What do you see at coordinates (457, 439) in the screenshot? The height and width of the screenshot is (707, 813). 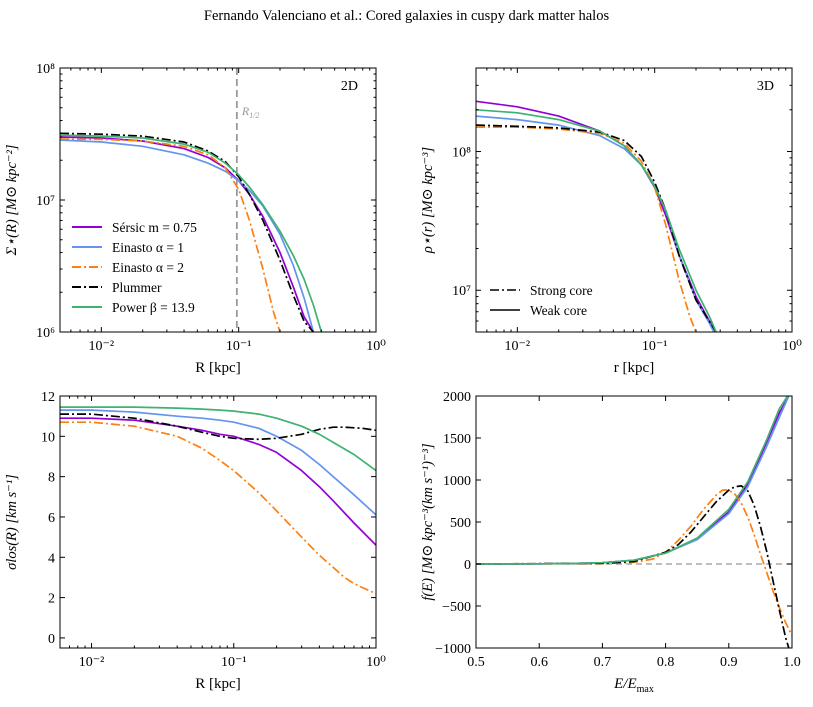 I see `y-tick-label: 1500` at bounding box center [457, 439].